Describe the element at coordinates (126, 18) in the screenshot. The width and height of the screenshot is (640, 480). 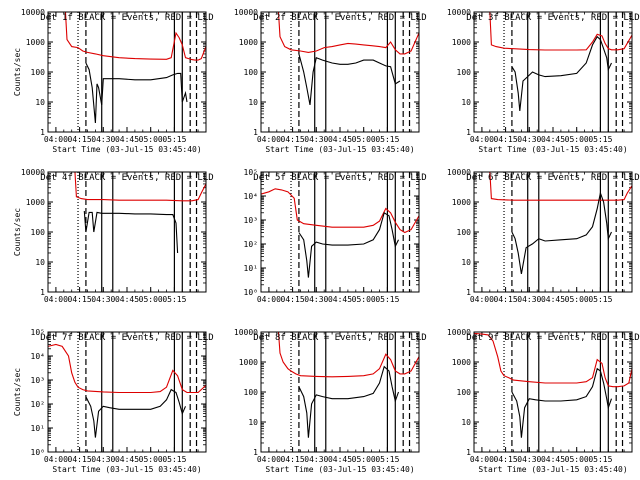
I see `panel-title: Det 1f BLACK = Events, RED = LLD` at that location.